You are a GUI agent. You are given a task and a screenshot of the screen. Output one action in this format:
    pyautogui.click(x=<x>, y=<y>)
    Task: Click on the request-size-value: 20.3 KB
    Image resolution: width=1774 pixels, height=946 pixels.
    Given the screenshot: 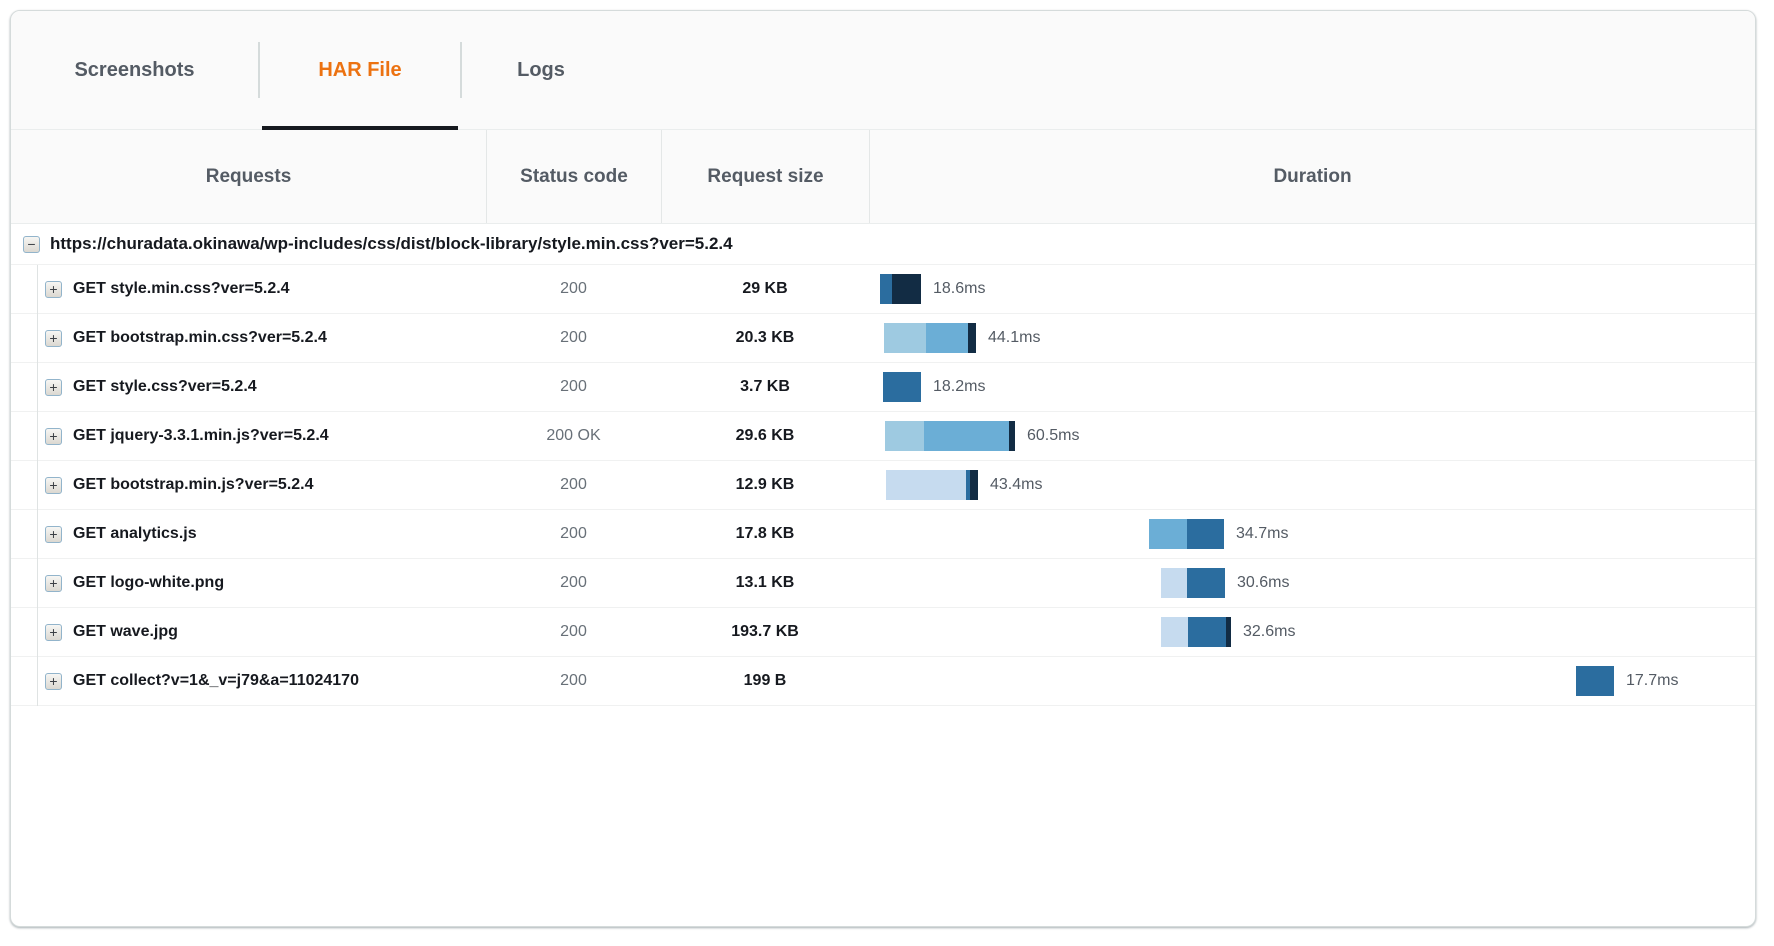 What is the action you would take?
    pyautogui.click(x=765, y=337)
    